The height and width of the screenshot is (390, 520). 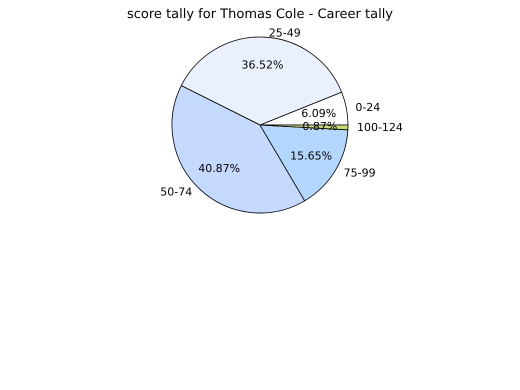 I want to click on slice-label: 0-24, so click(x=367, y=107).